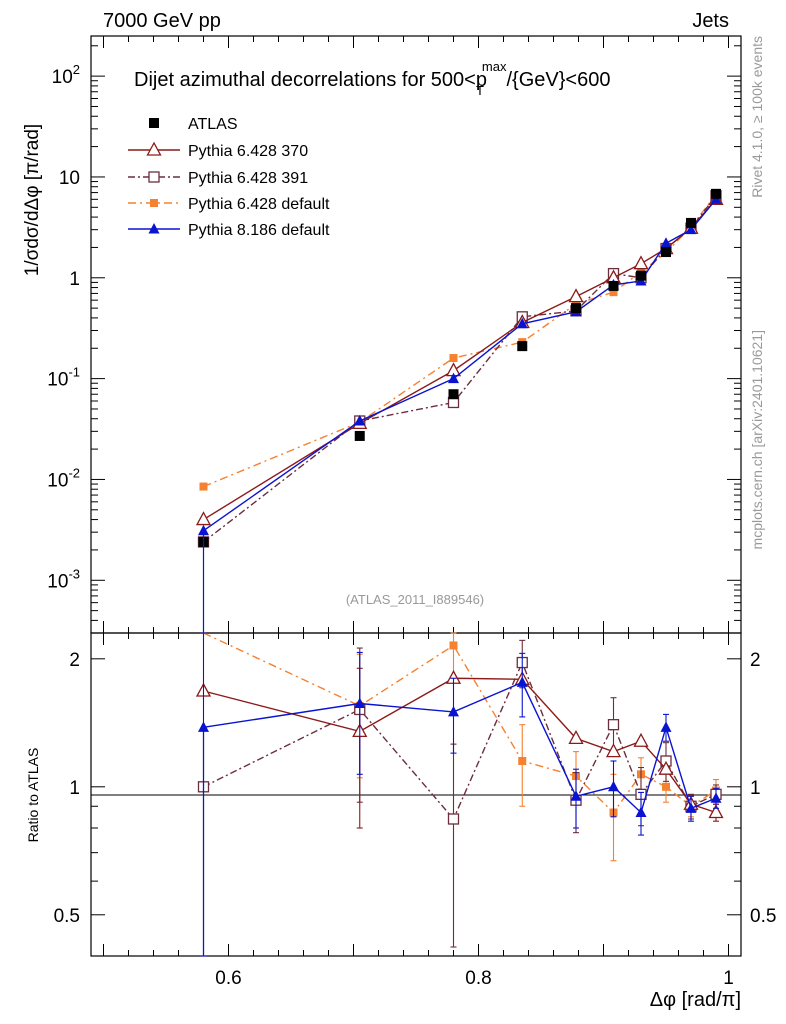 This screenshot has width=786, height=1024. Describe the element at coordinates (67, 916) in the screenshot. I see `ratio-tick-label: 0.5` at that location.